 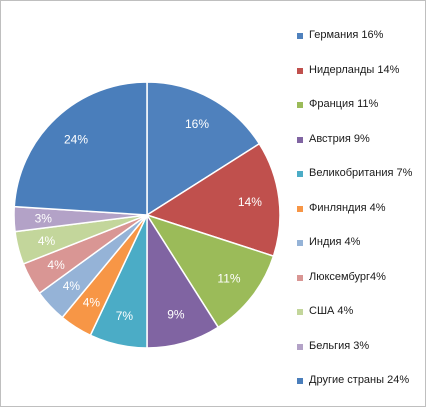 What do you see at coordinates (361, 321) in the screenshot?
I see `legend-item-8: США 4%` at bounding box center [361, 321].